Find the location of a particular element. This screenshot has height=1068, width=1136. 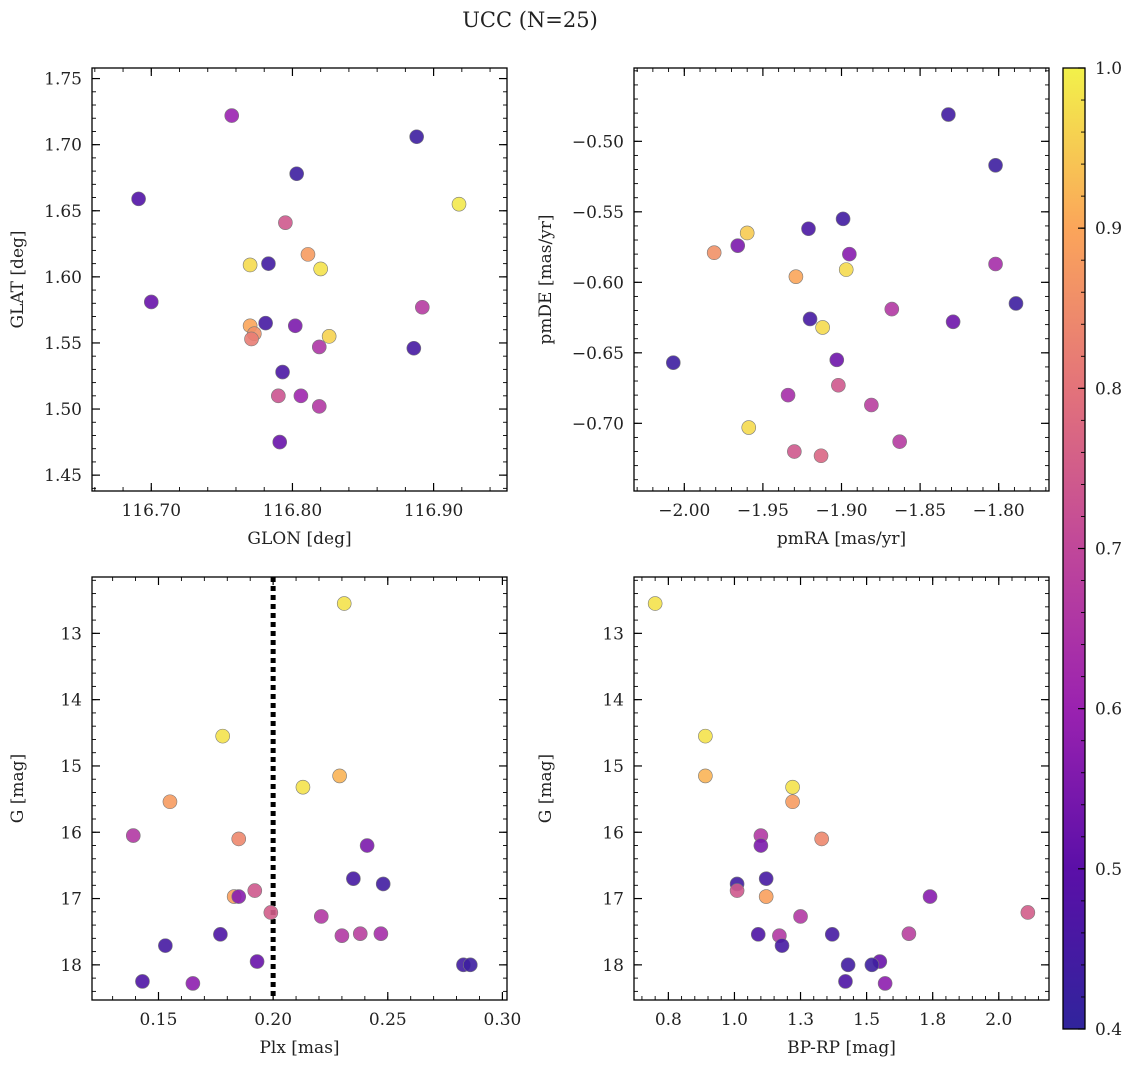

x-tick-label: 0.15 is located at coordinates (159, 1020).